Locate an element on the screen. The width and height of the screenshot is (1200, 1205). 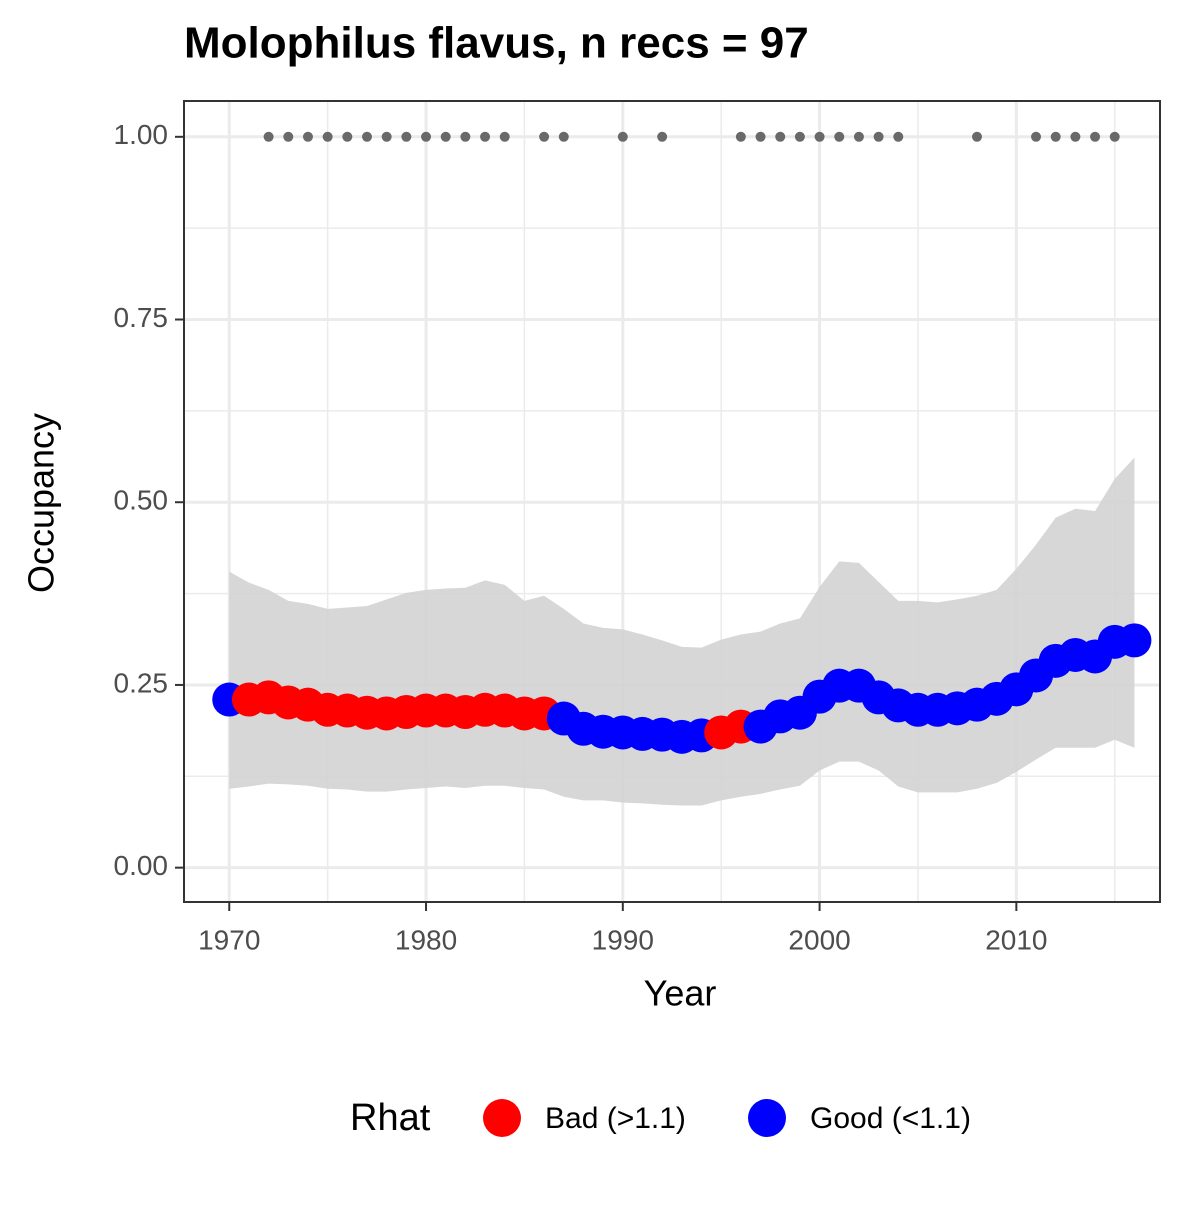
y-tick-label: 0.75 is located at coordinates (141, 317).